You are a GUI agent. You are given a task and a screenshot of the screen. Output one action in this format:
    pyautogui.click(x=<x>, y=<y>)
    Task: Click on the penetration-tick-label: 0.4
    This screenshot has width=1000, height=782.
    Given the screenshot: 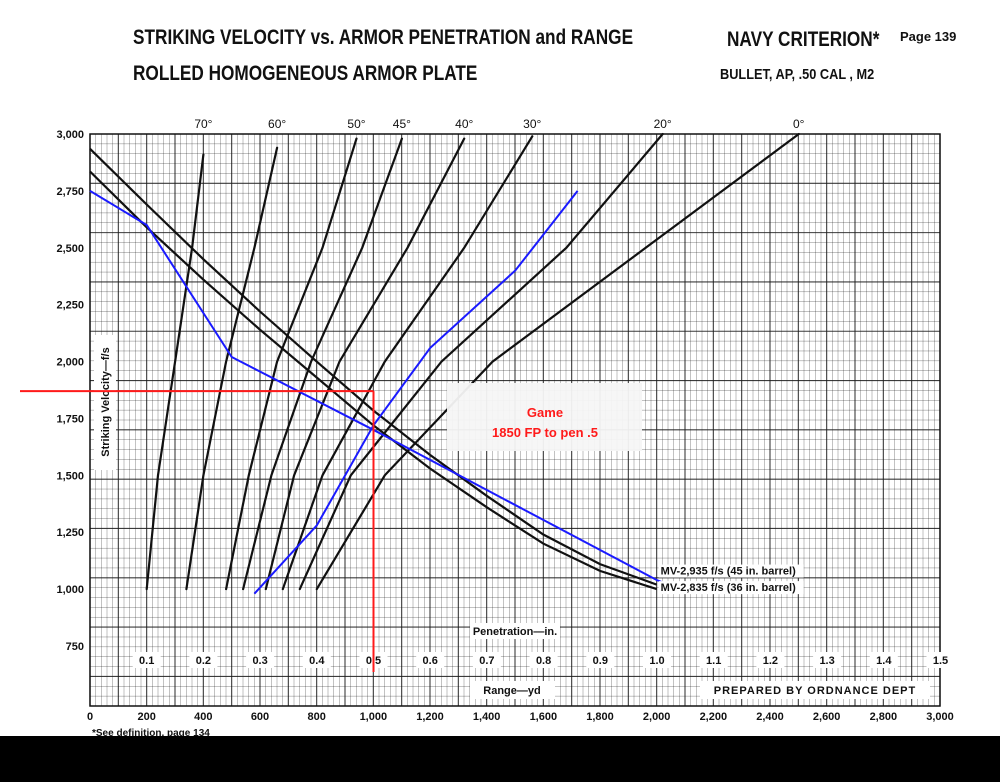 What is the action you would take?
    pyautogui.click(x=317, y=661)
    